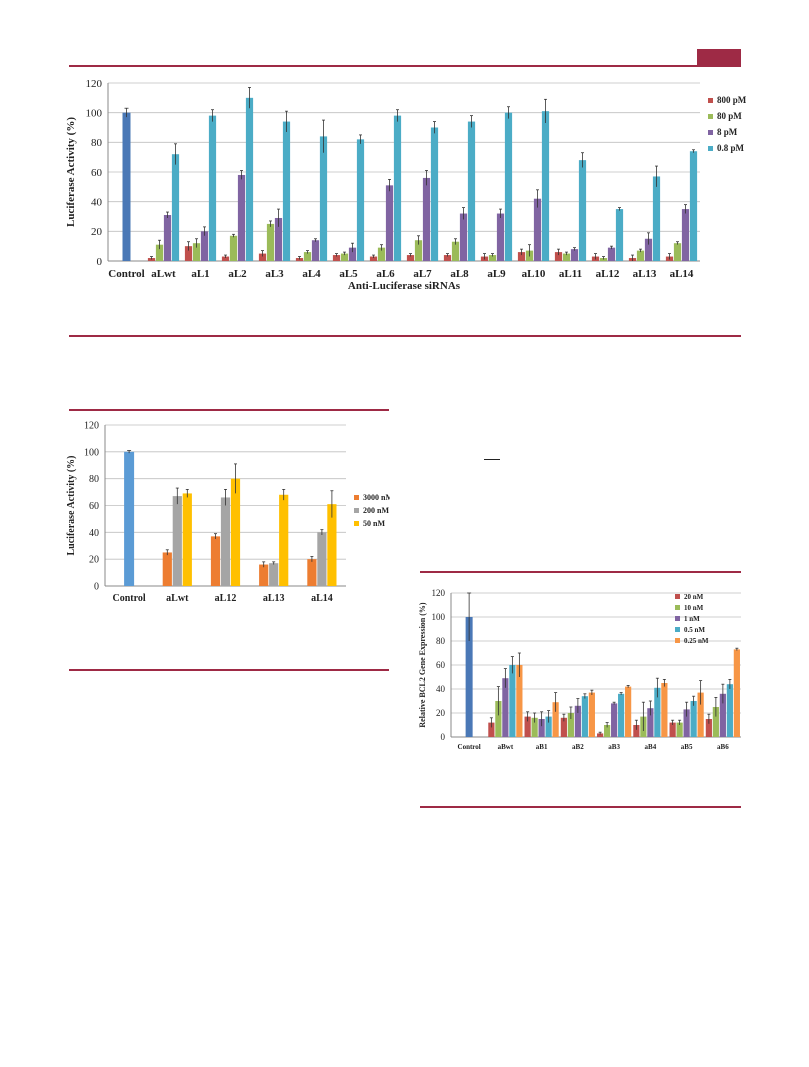 The width and height of the screenshot is (809, 1067). Describe the element at coordinates (163, 274) in the screenshot. I see `x-tick-label: aLwt` at that location.